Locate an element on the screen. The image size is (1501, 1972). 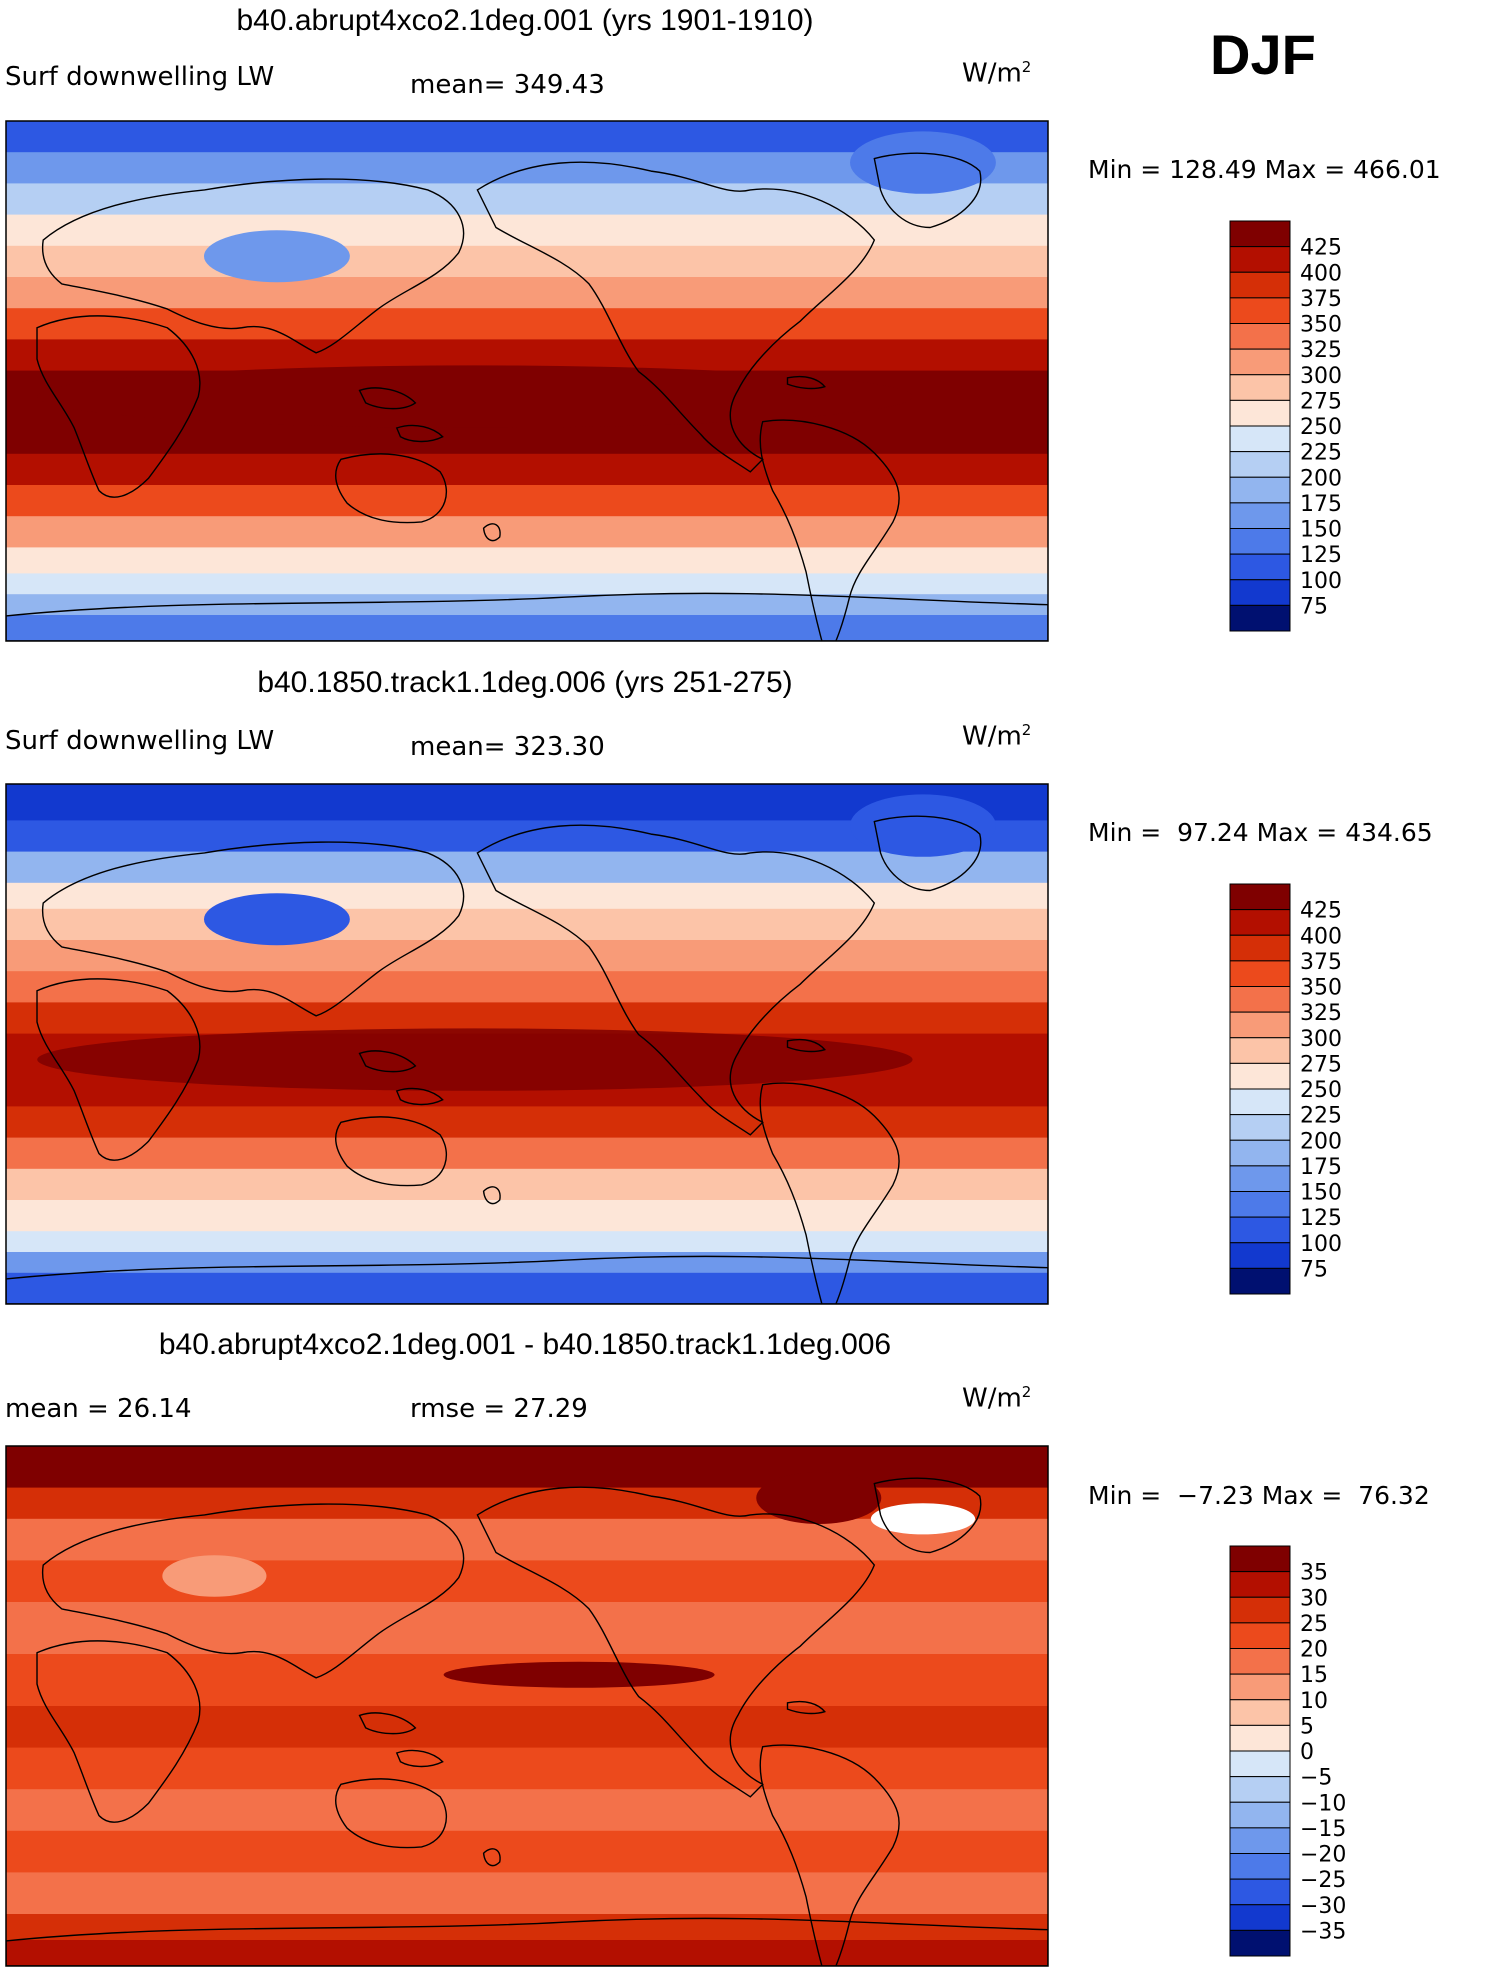
panel-1-units: W/m2 is located at coordinates (997, 73).